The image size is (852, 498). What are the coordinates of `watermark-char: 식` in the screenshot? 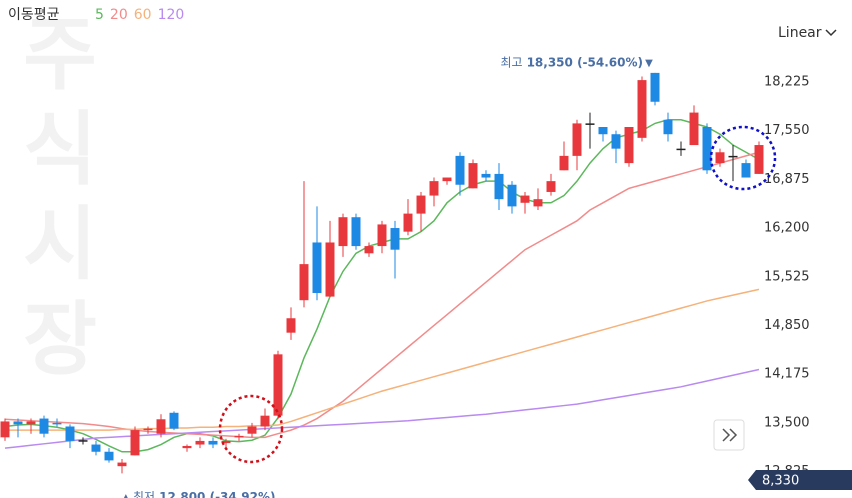 It's located at (60, 149).